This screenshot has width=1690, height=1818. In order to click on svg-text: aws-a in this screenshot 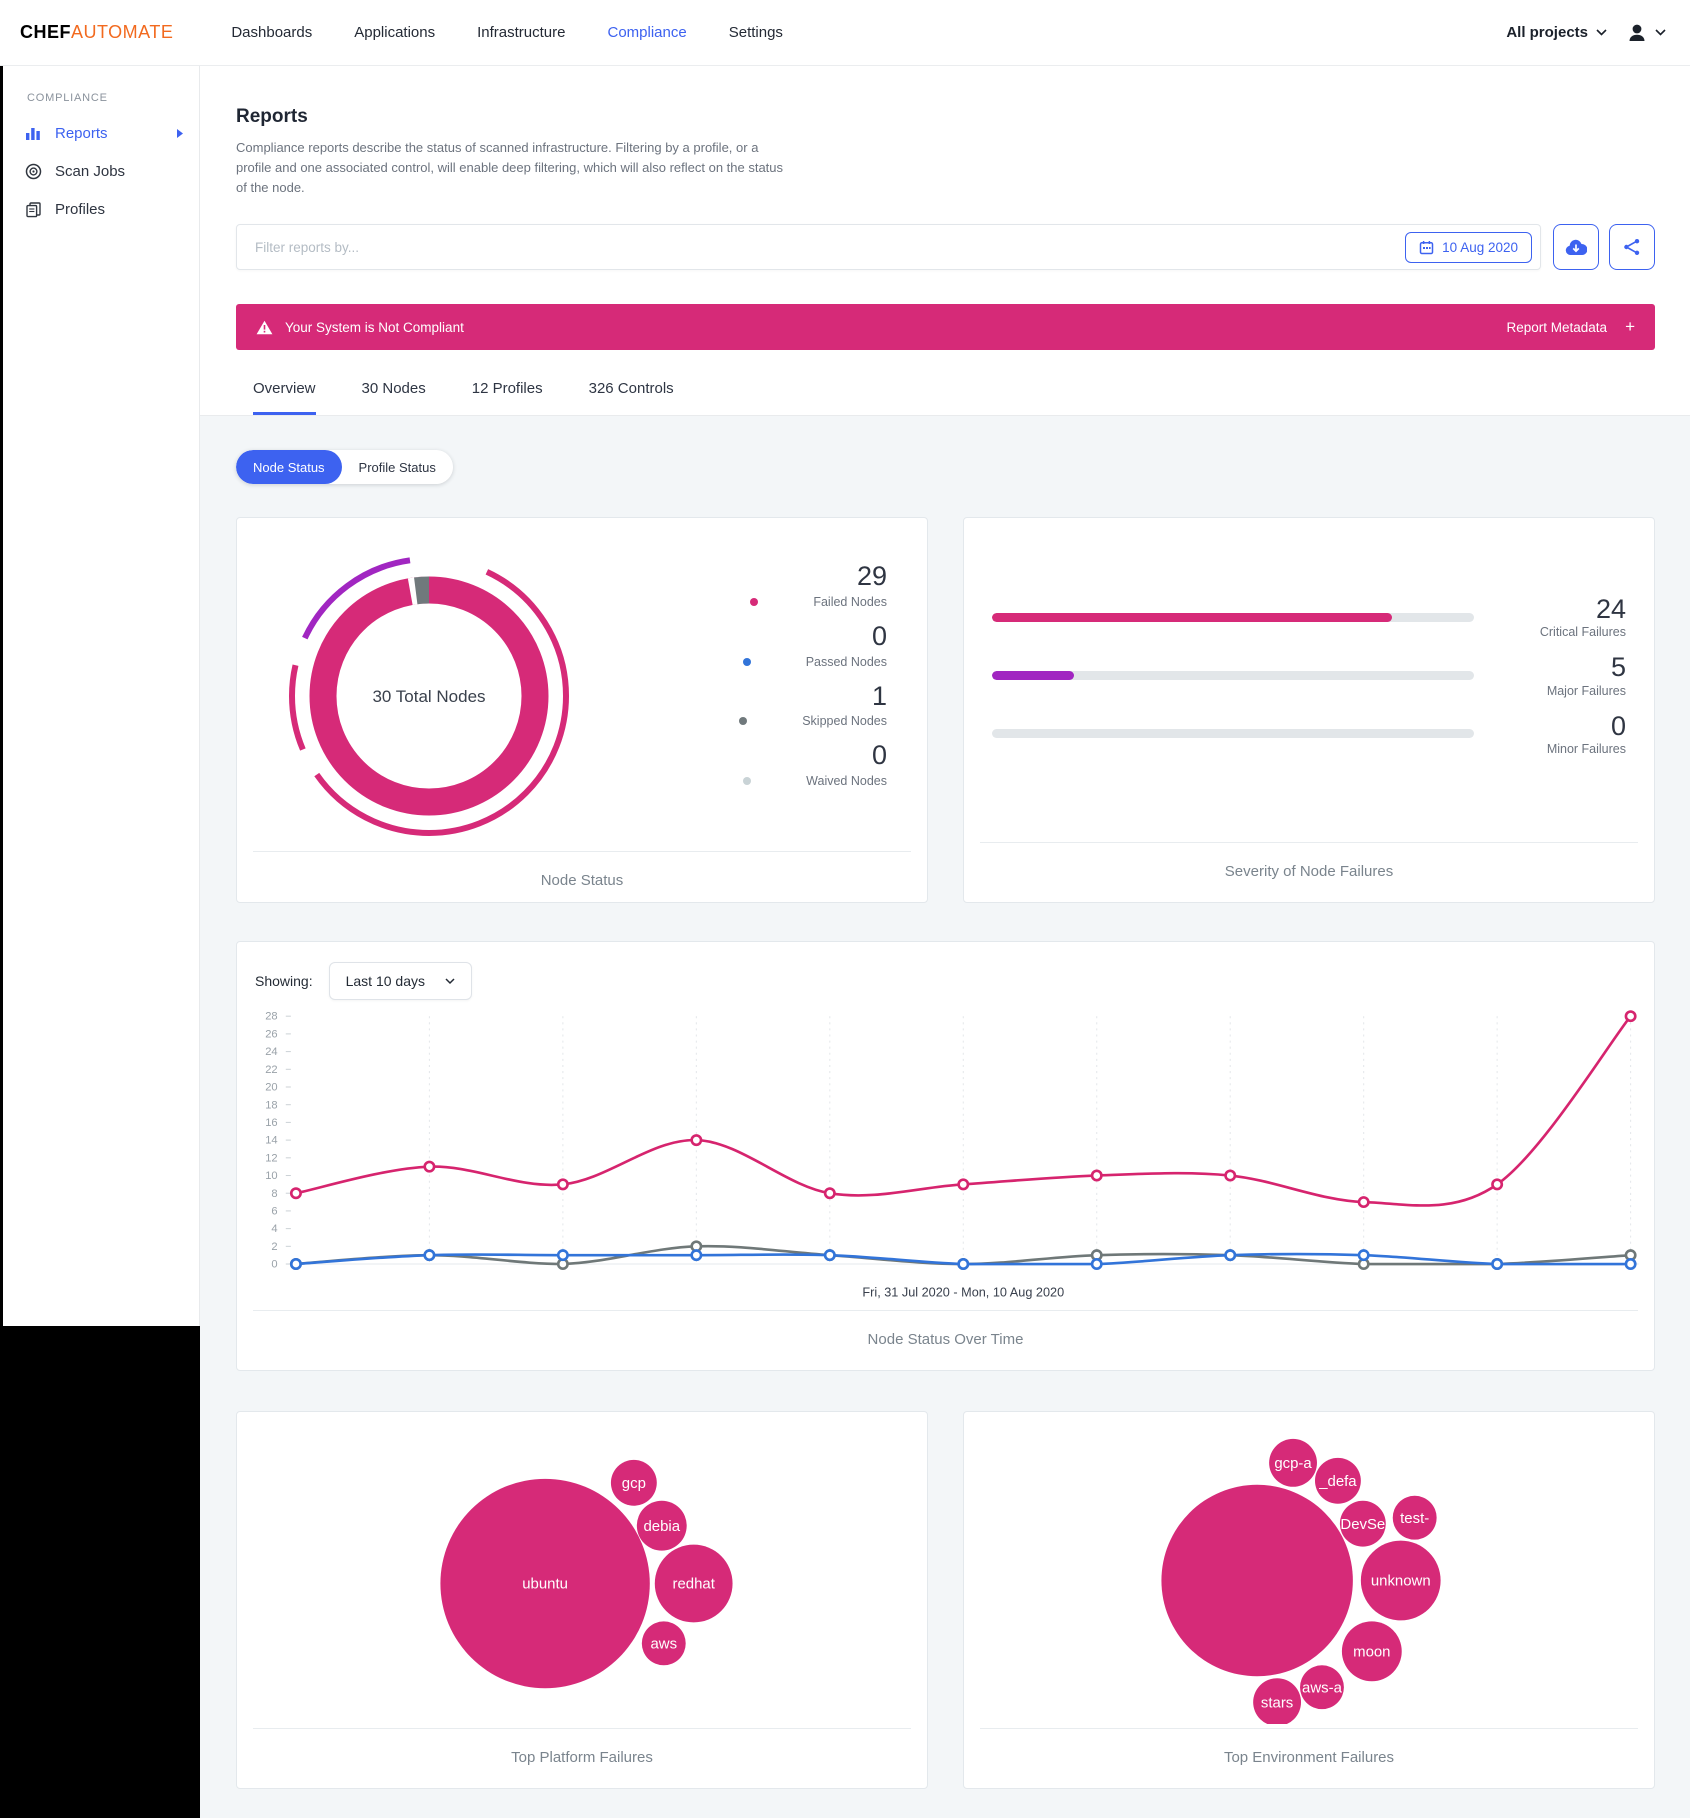, I will do `click(1322, 1688)`.